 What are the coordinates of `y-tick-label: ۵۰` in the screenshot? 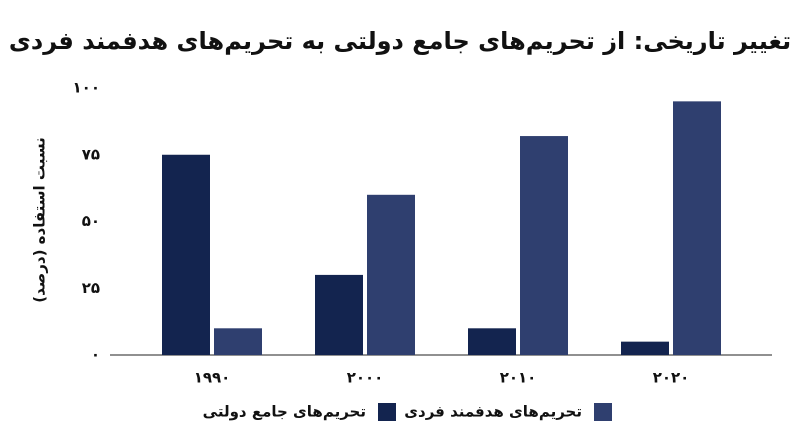 It's located at (91, 221).